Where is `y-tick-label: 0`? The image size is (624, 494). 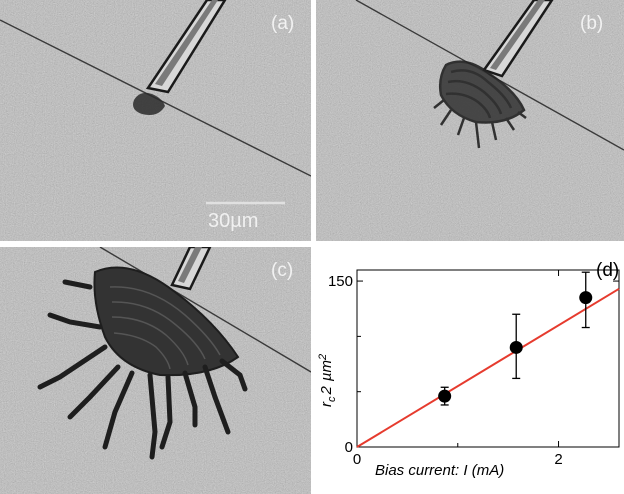 y-tick-label: 0 is located at coordinates (349, 447).